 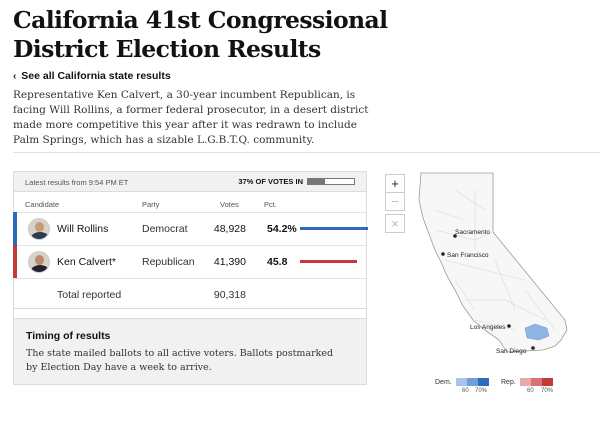 I want to click on reporting-progress-fill, so click(x=317, y=181).